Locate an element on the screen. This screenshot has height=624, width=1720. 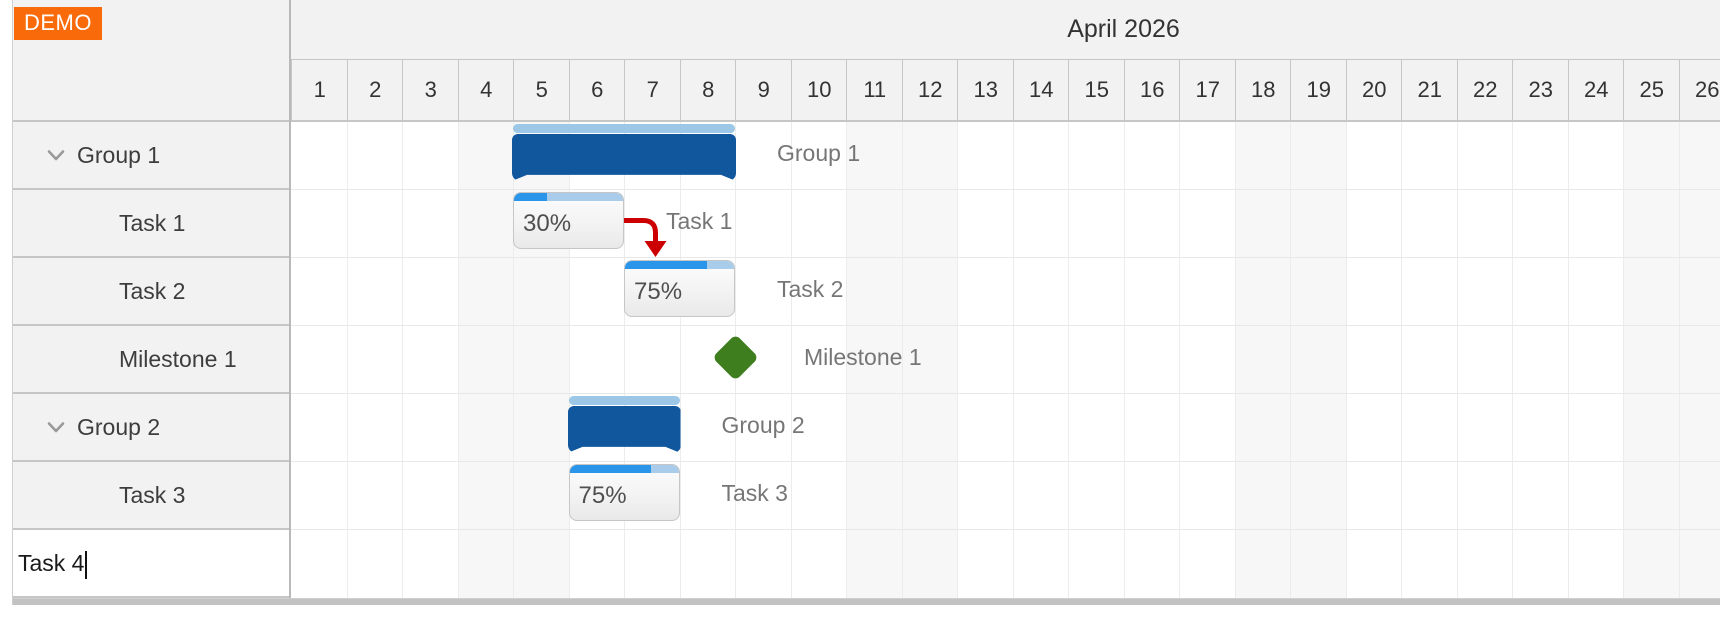
panel-row-milestone-1: Milestone 1 is located at coordinates (151, 360).